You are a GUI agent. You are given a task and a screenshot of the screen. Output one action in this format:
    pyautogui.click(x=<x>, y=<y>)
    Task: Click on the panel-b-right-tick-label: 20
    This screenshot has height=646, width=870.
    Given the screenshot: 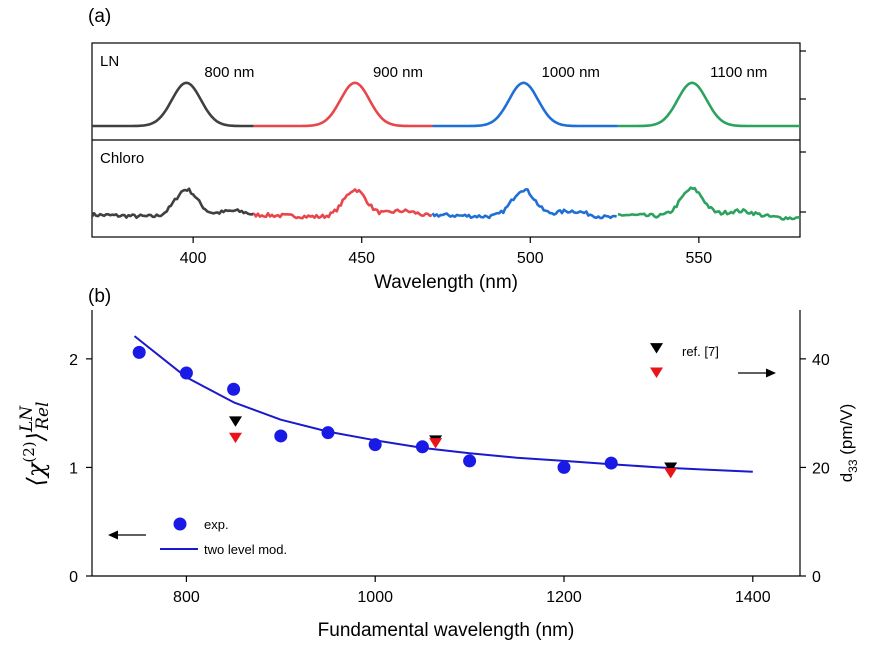 What is the action you would take?
    pyautogui.click(x=821, y=468)
    